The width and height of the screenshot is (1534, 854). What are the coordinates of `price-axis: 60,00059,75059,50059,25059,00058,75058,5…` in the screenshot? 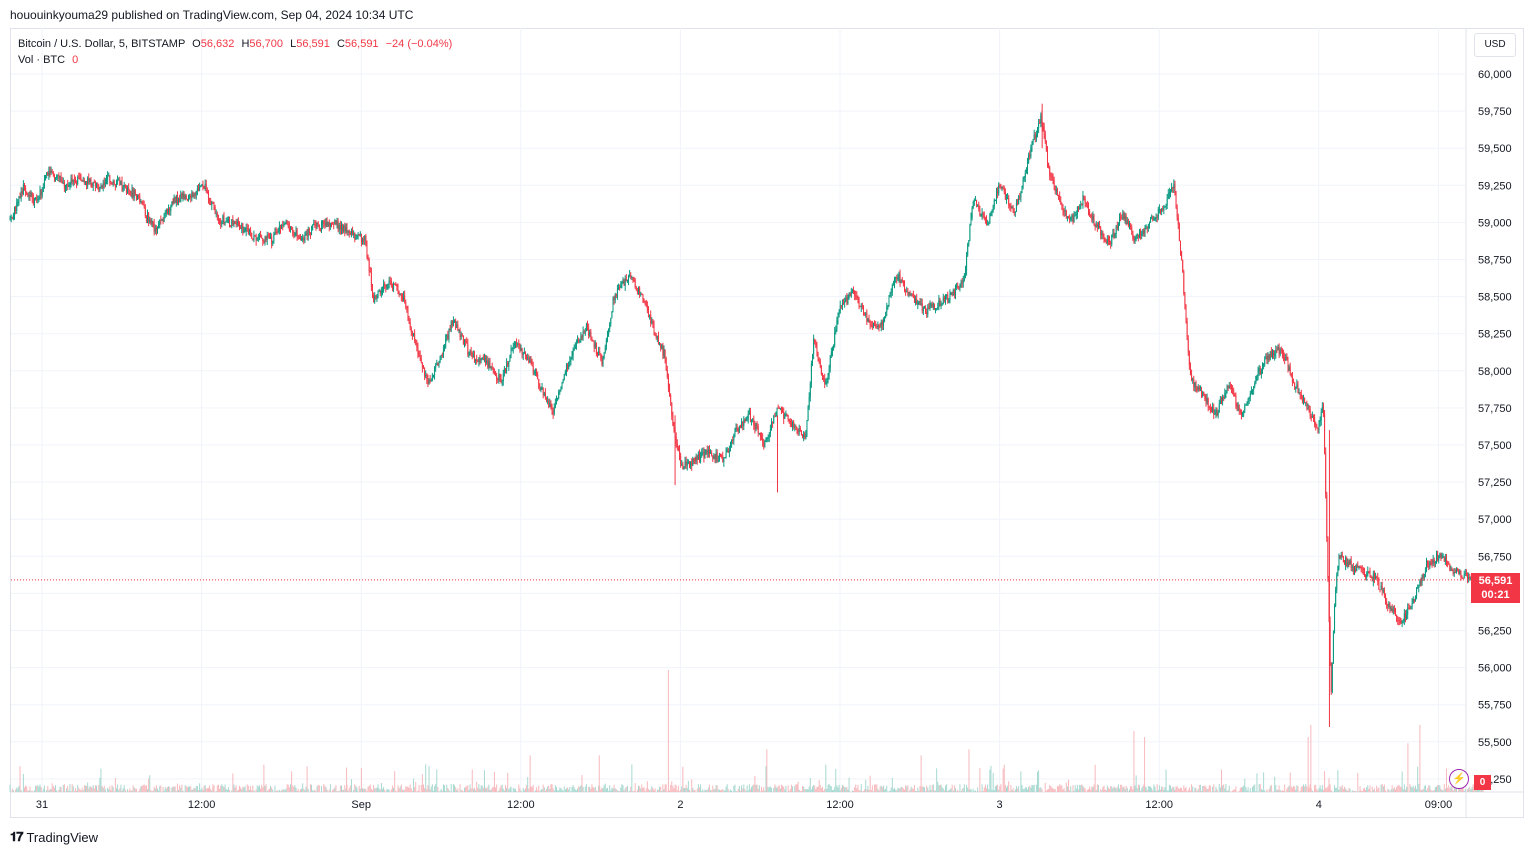 It's located at (1495, 427).